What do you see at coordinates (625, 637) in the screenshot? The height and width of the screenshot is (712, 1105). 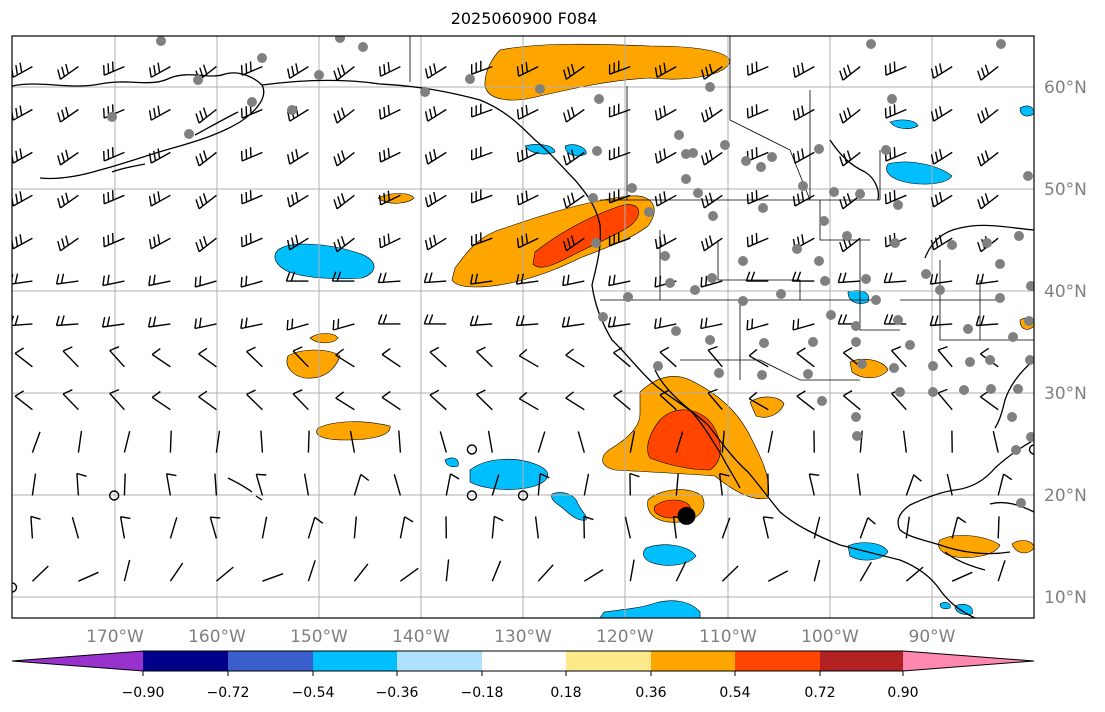 I see `lon-label-120w: 120°W` at bounding box center [625, 637].